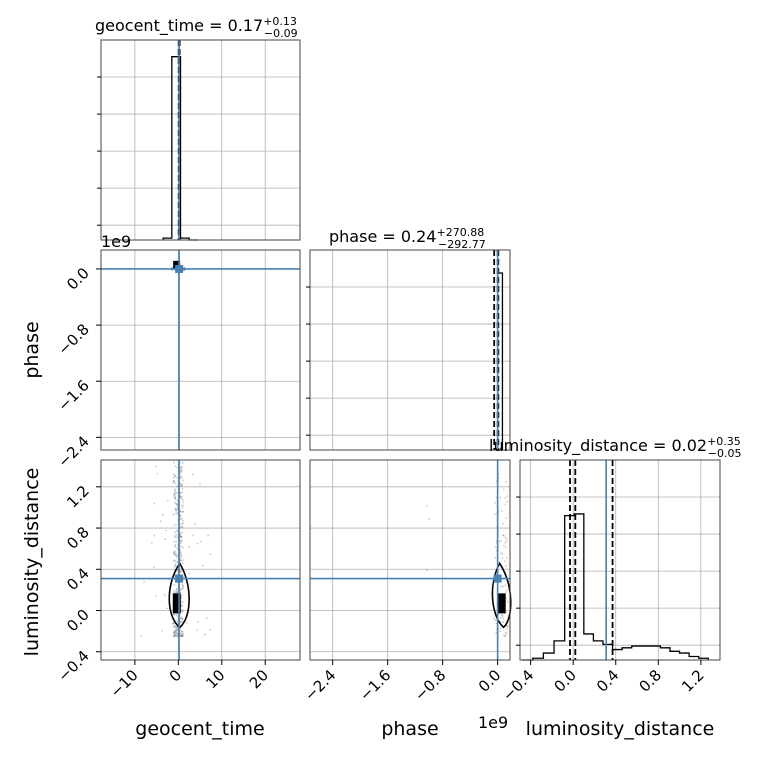 This screenshot has height=760, width=760. I want to click on offset-label-phase-y: 1e9, so click(116, 241).